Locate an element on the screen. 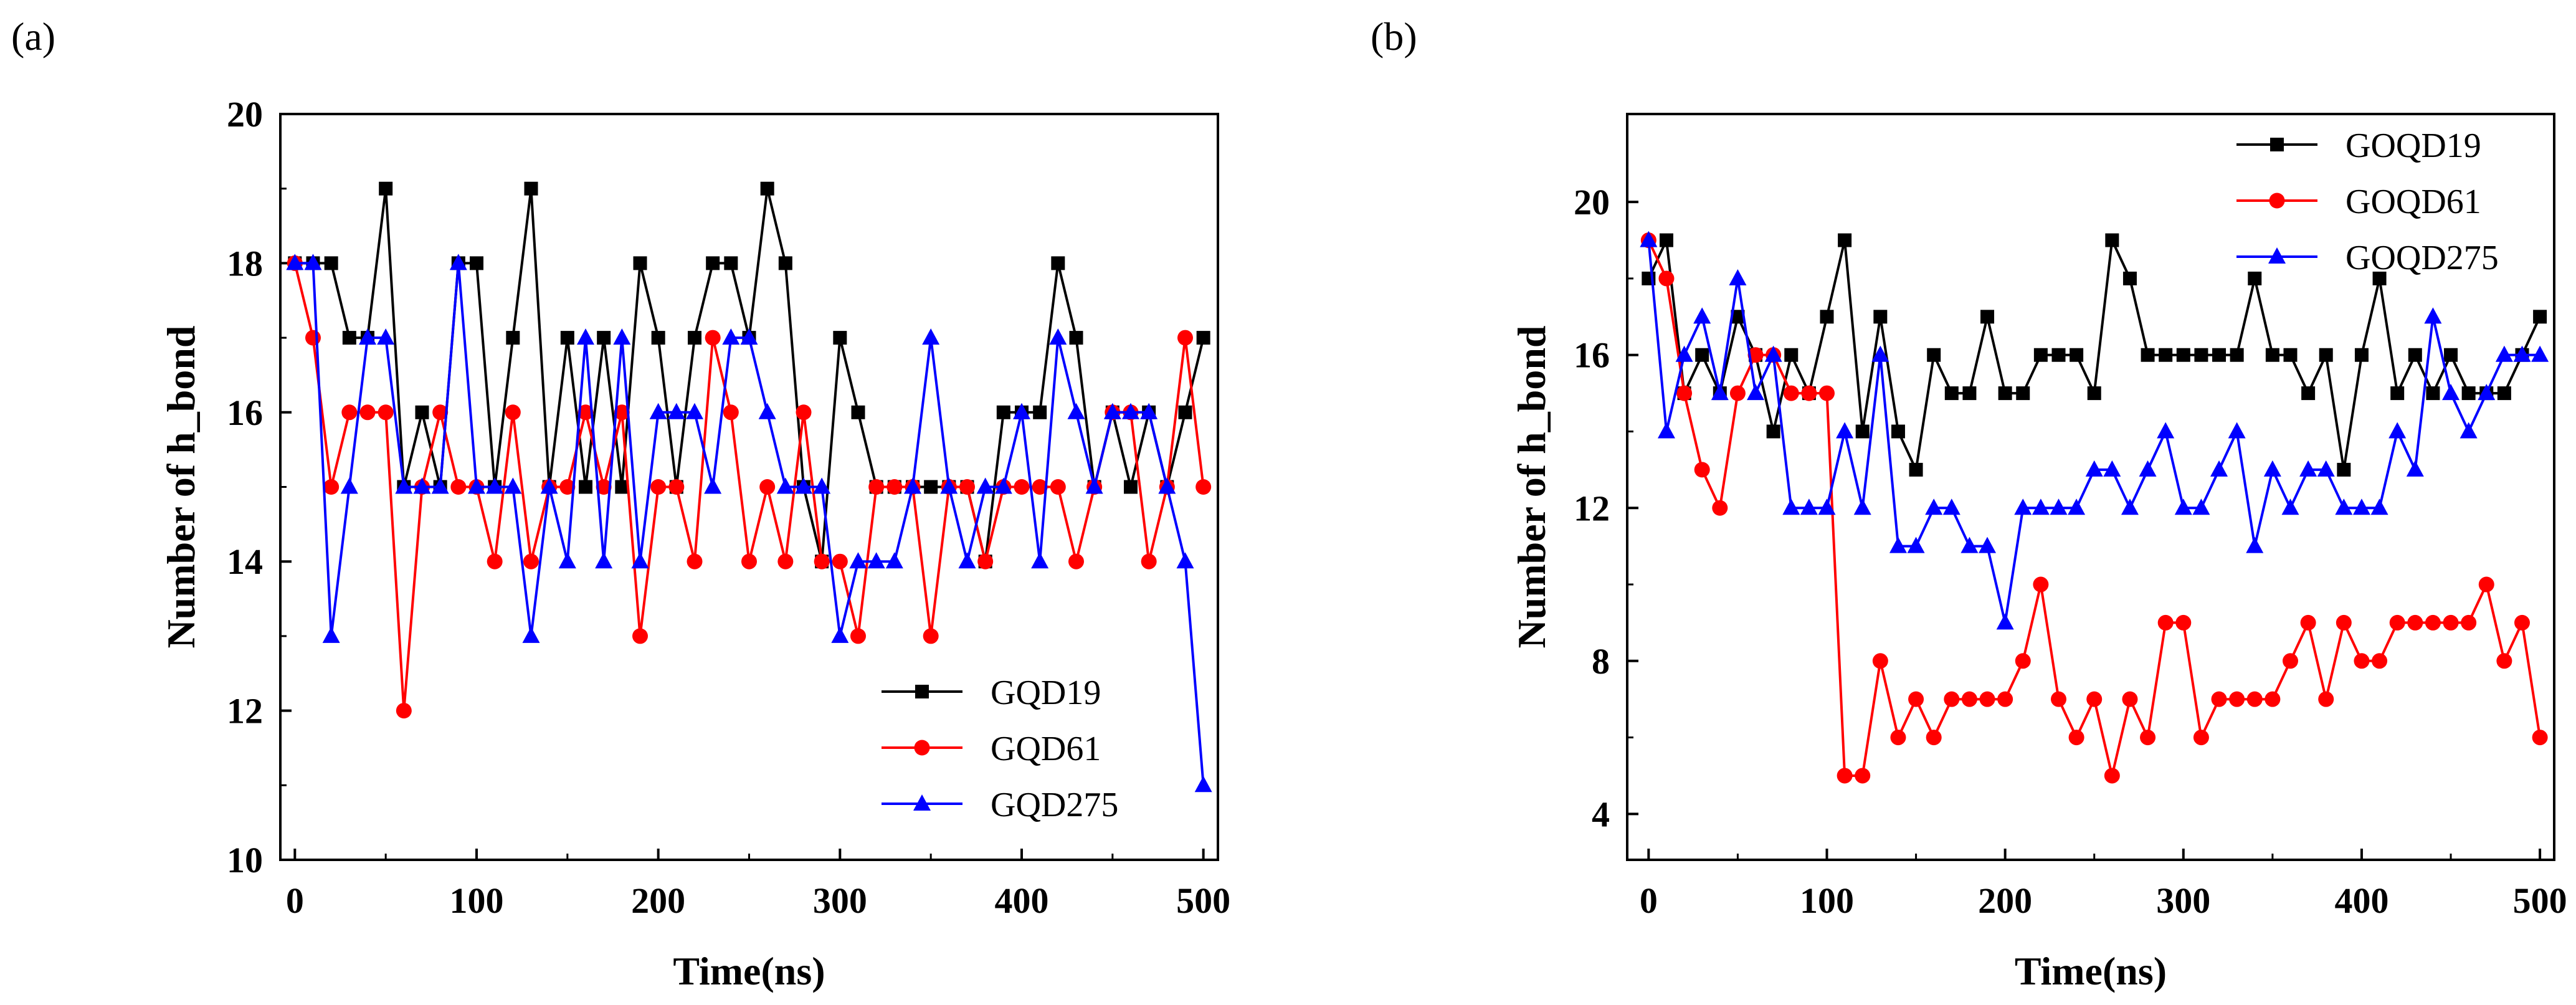 The image size is (2576, 1005). x-axis-title: Time(ns) is located at coordinates (2091, 971).